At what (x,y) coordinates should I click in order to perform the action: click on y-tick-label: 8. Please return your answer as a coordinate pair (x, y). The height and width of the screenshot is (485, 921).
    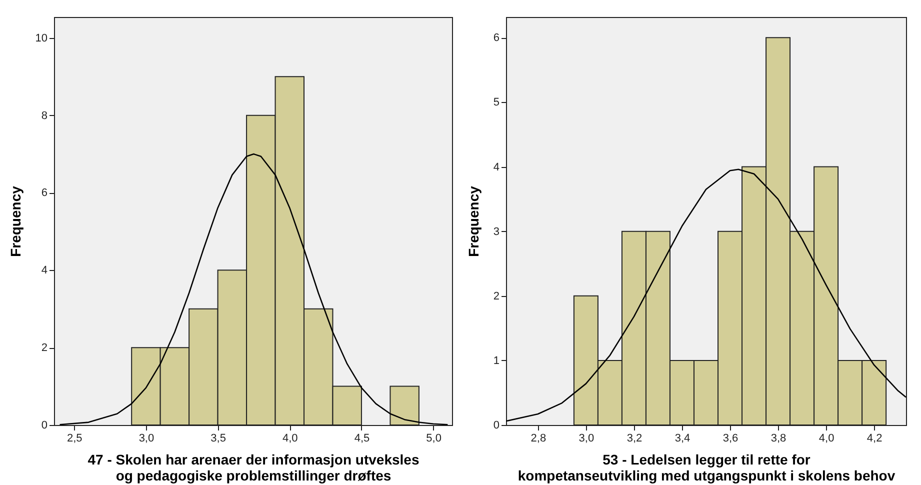
    Looking at the image, I should click on (44, 116).